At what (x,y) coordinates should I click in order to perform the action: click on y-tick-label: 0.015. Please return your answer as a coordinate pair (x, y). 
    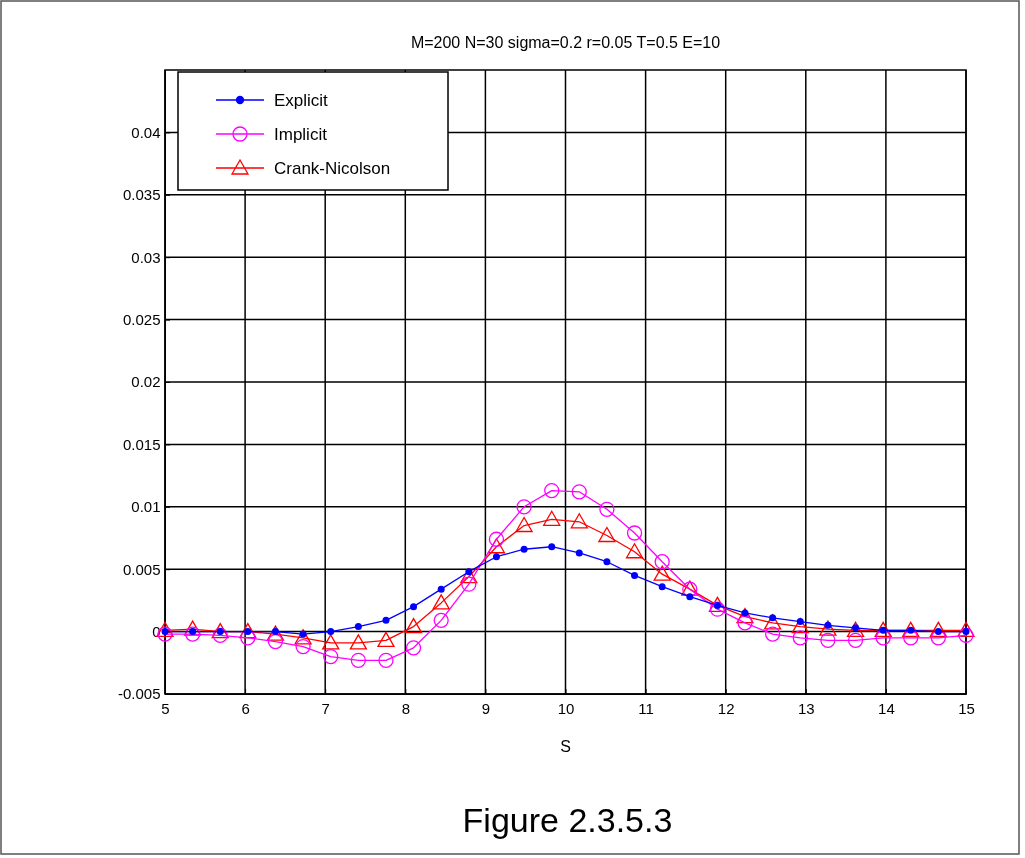
    Looking at the image, I should click on (141, 444).